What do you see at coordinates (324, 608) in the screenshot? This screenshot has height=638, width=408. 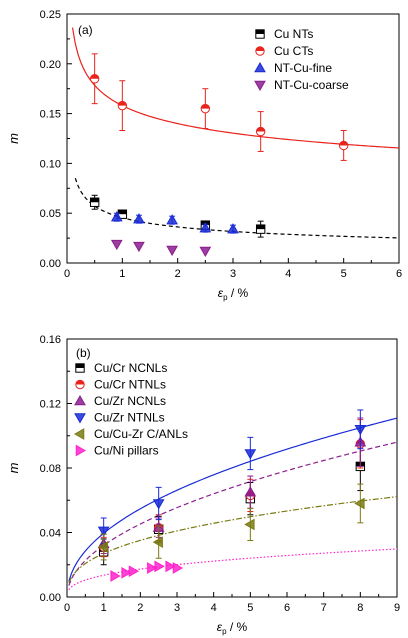 I see `x-tick-label: 7` at bounding box center [324, 608].